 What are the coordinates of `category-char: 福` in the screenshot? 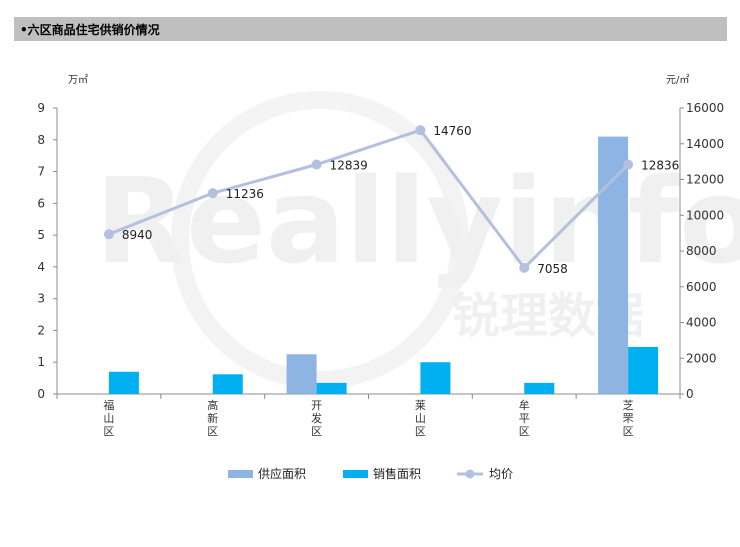 It's located at (108, 405).